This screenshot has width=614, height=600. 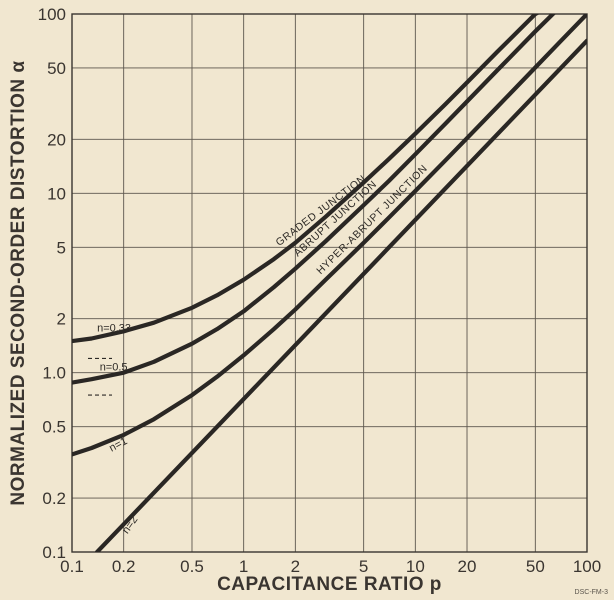 I want to click on y-axis-label: NORMALIZED SECOND-ORDER DISTORTION α, so click(x=18, y=282).